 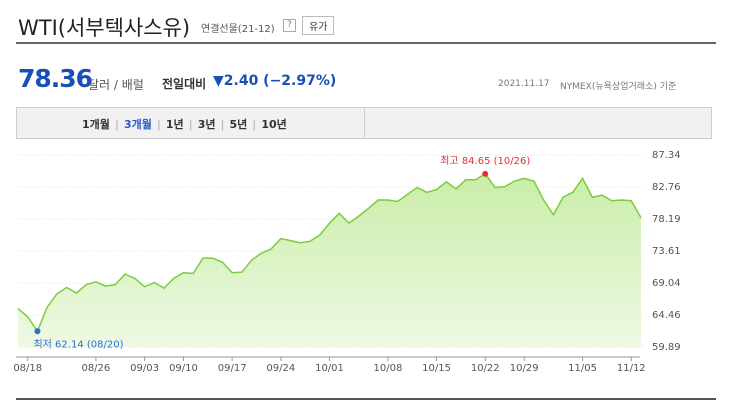 I want to click on tab-bar: 1개월 | 3개월 | 1년 | 3년 | 5년 | 10년, so click(x=364, y=123).